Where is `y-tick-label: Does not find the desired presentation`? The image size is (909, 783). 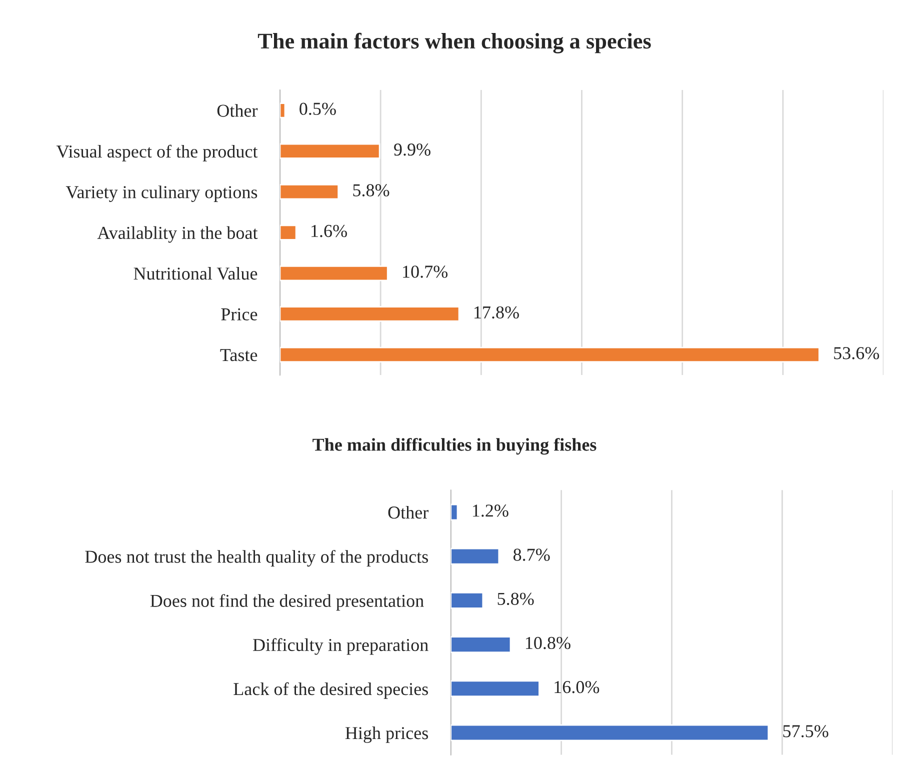
y-tick-label: Does not find the desired presentation is located at coordinates (287, 602).